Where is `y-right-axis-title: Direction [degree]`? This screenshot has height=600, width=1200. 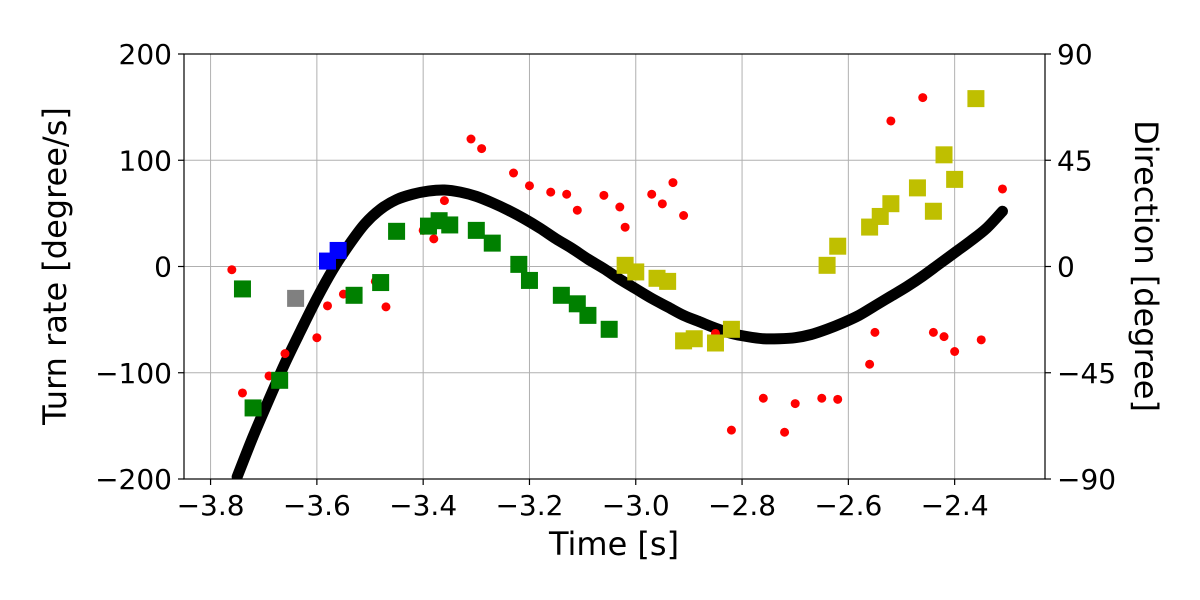 y-right-axis-title: Direction [degree] is located at coordinates (1146, 266).